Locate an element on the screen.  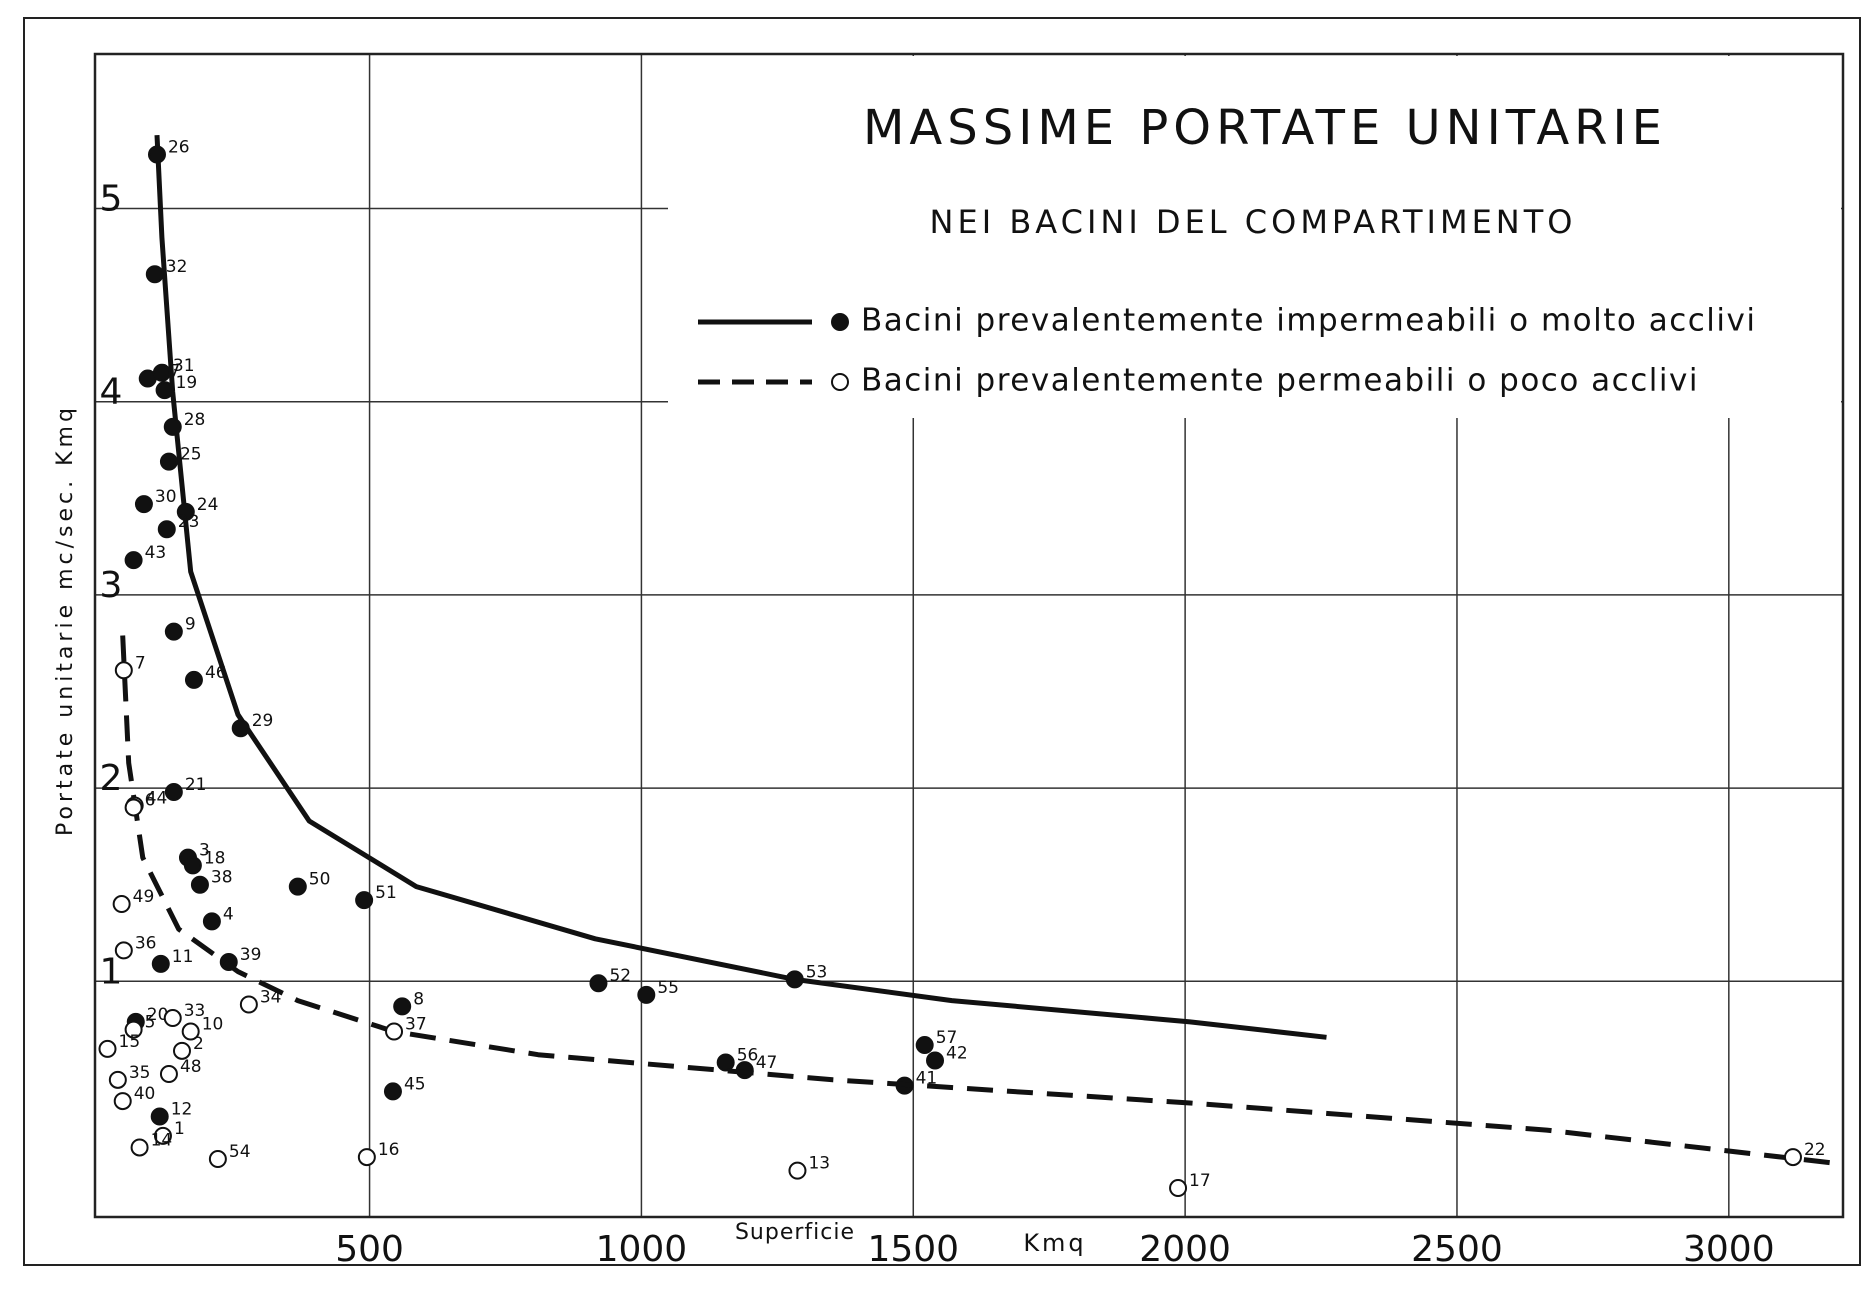
y-tick-label: 5 is located at coordinates (111, 199).